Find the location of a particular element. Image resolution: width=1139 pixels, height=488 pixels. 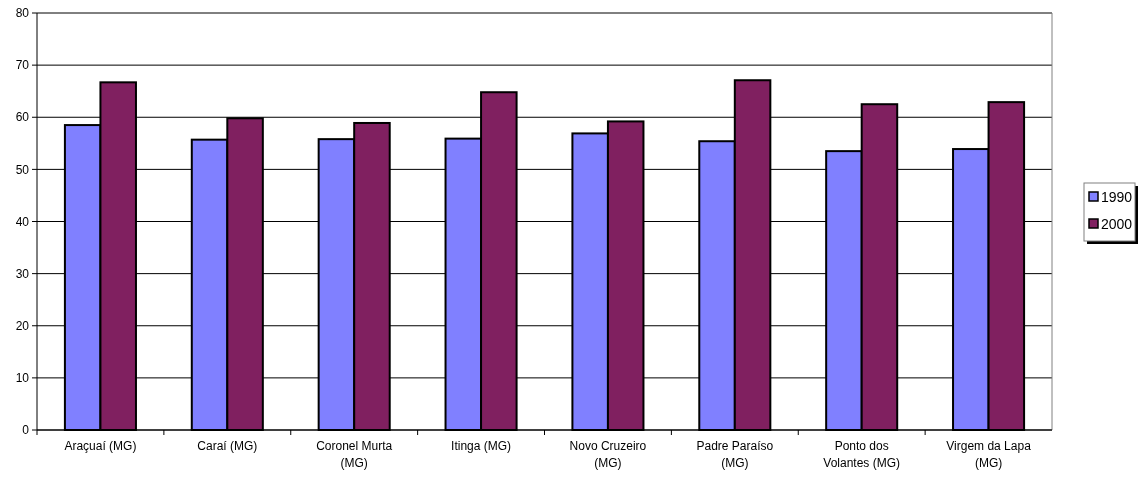

x-tick-label: Novo Cruzeiro (MG) is located at coordinates (608, 454).